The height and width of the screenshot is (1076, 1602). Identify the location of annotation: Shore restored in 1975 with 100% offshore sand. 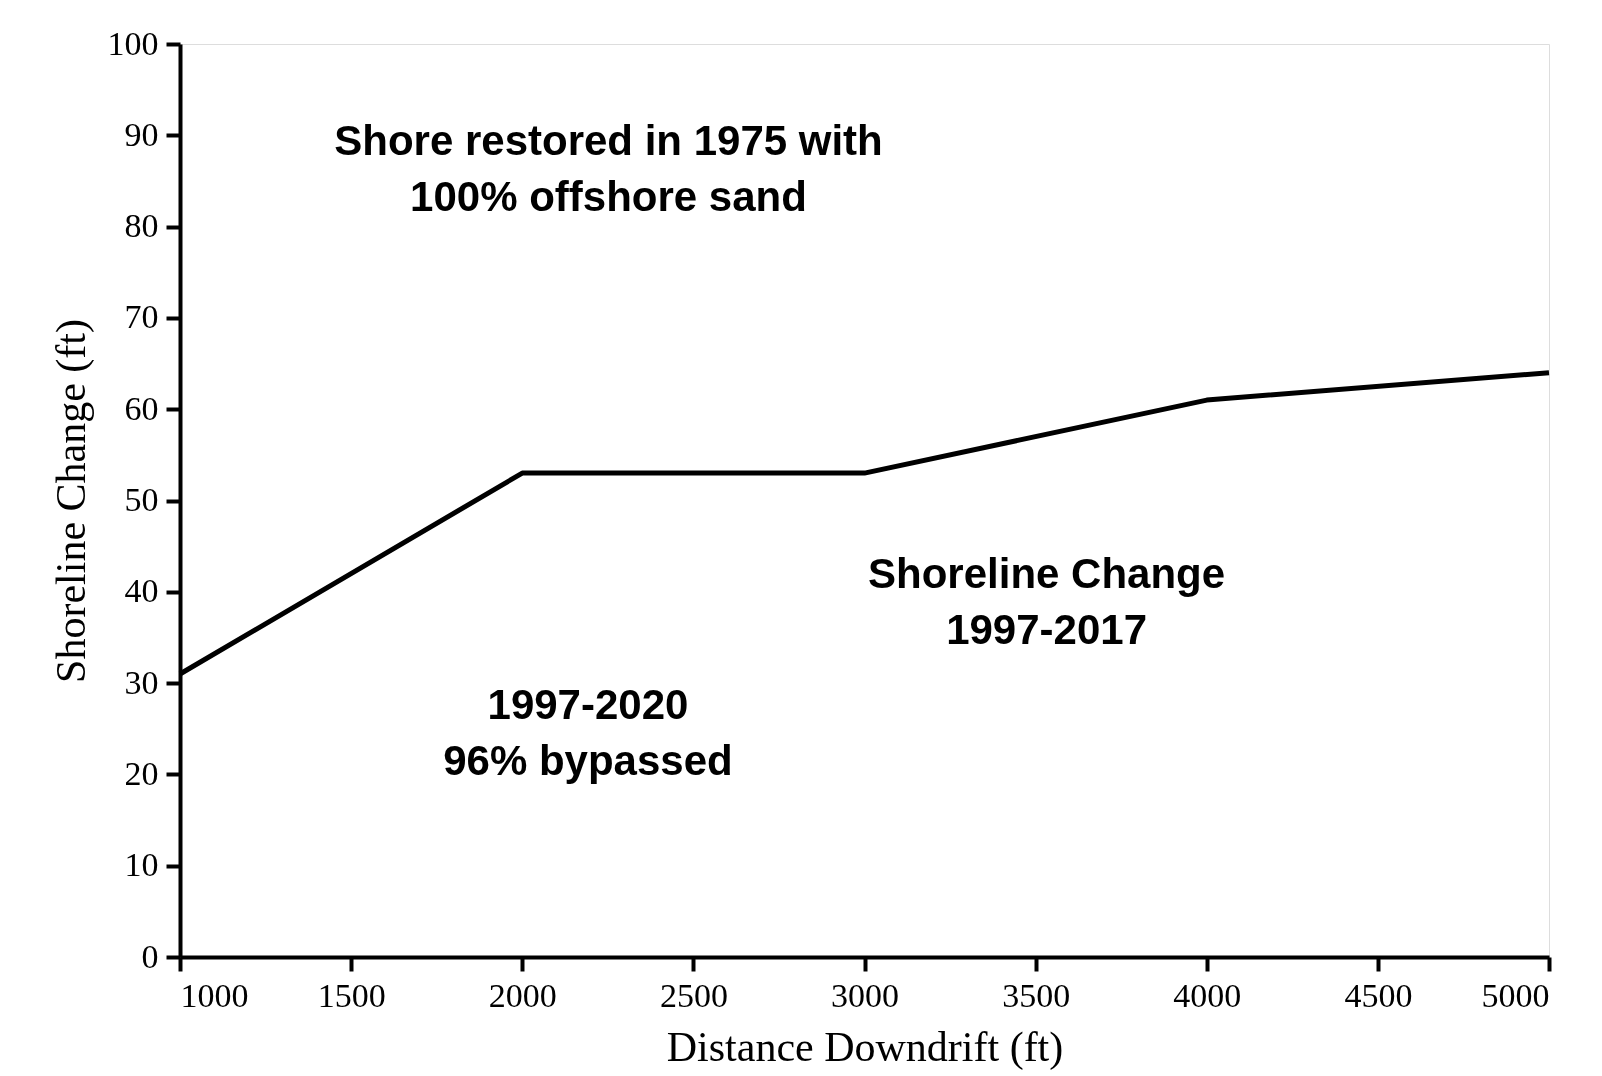
(608, 168).